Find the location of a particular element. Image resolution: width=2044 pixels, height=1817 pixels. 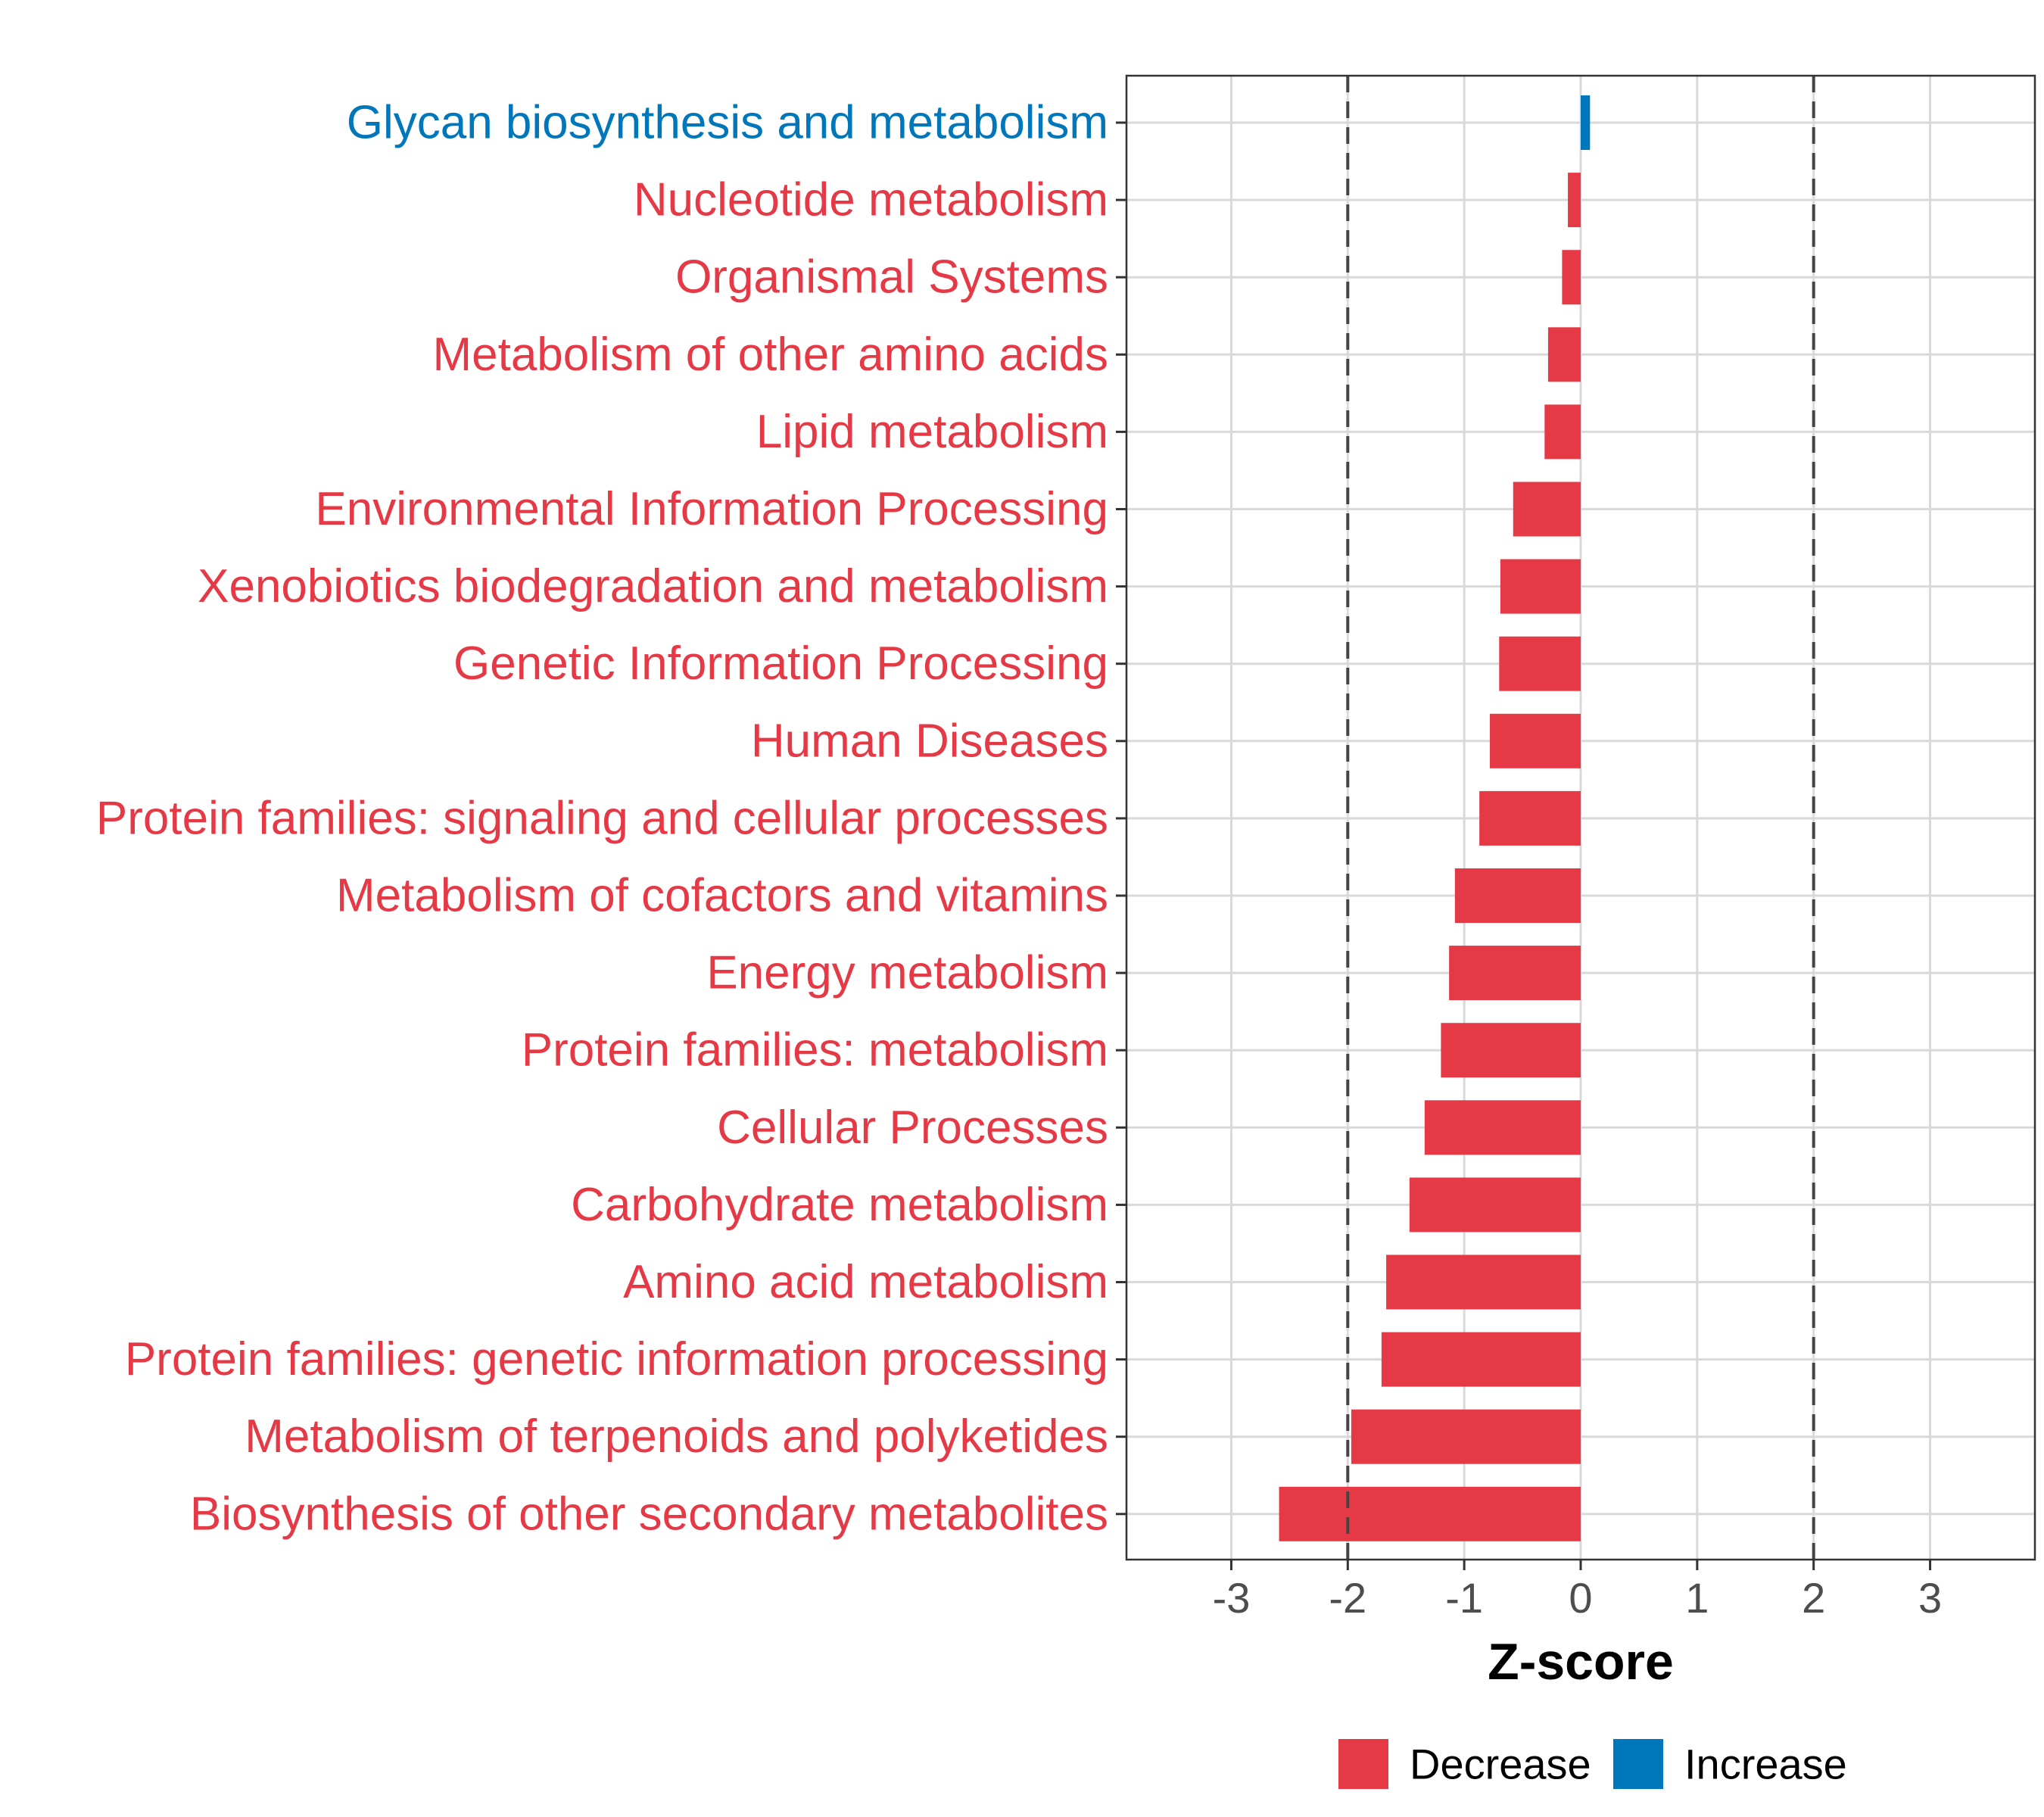

category-label: Organismal Systems is located at coordinates (891, 277).